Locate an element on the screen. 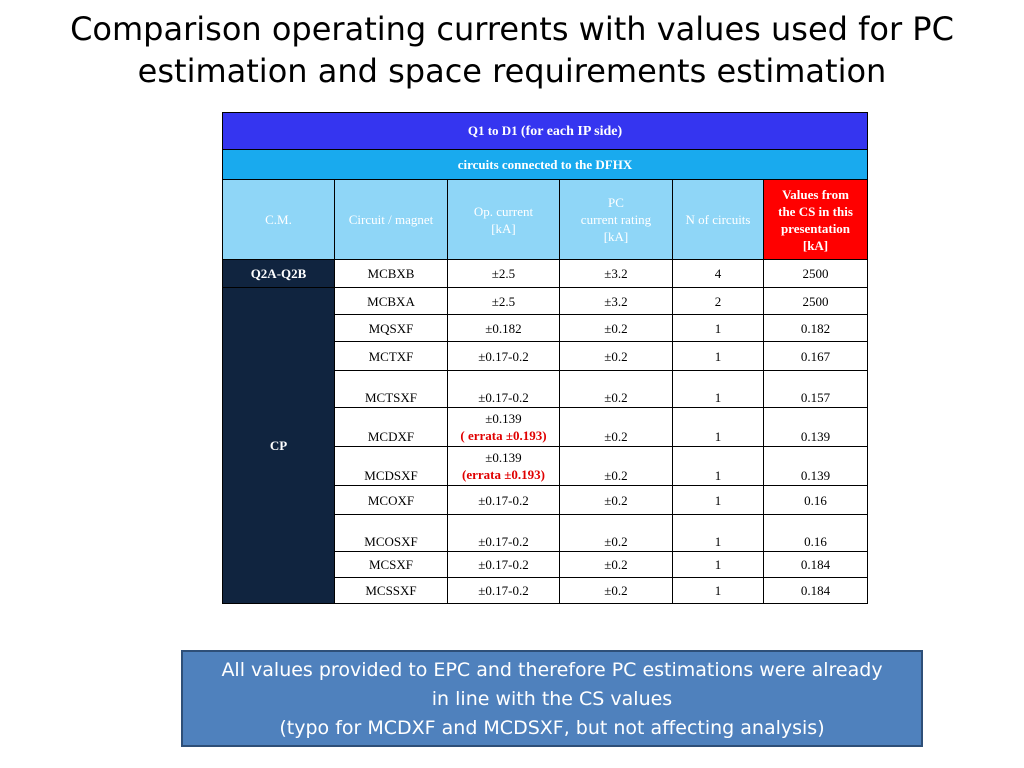  errata-note: ( errata ±0.193) is located at coordinates (503, 435).